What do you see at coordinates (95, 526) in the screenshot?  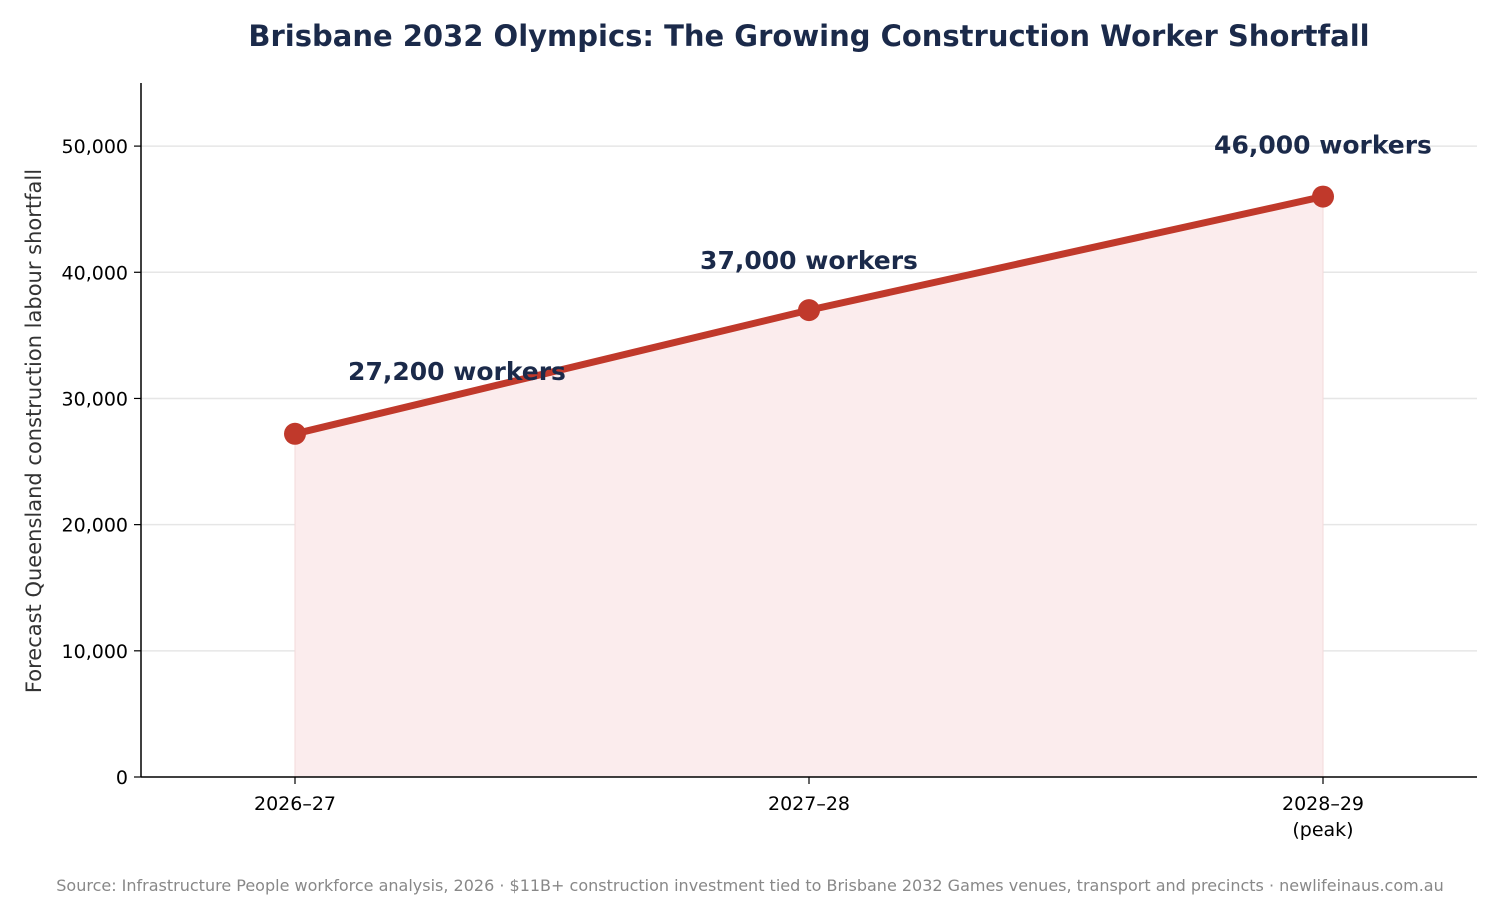 I see `y-tick-label: 20,000` at bounding box center [95, 526].